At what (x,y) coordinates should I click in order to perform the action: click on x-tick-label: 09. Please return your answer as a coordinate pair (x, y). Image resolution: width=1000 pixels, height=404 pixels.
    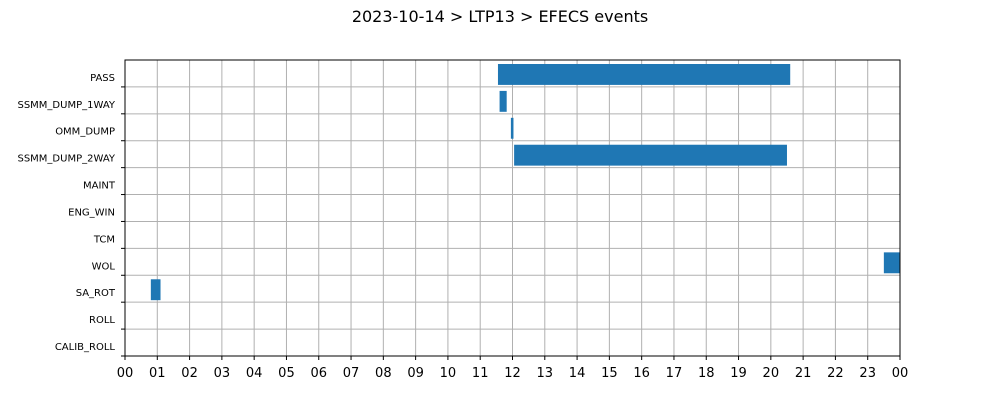
    Looking at the image, I should click on (415, 373).